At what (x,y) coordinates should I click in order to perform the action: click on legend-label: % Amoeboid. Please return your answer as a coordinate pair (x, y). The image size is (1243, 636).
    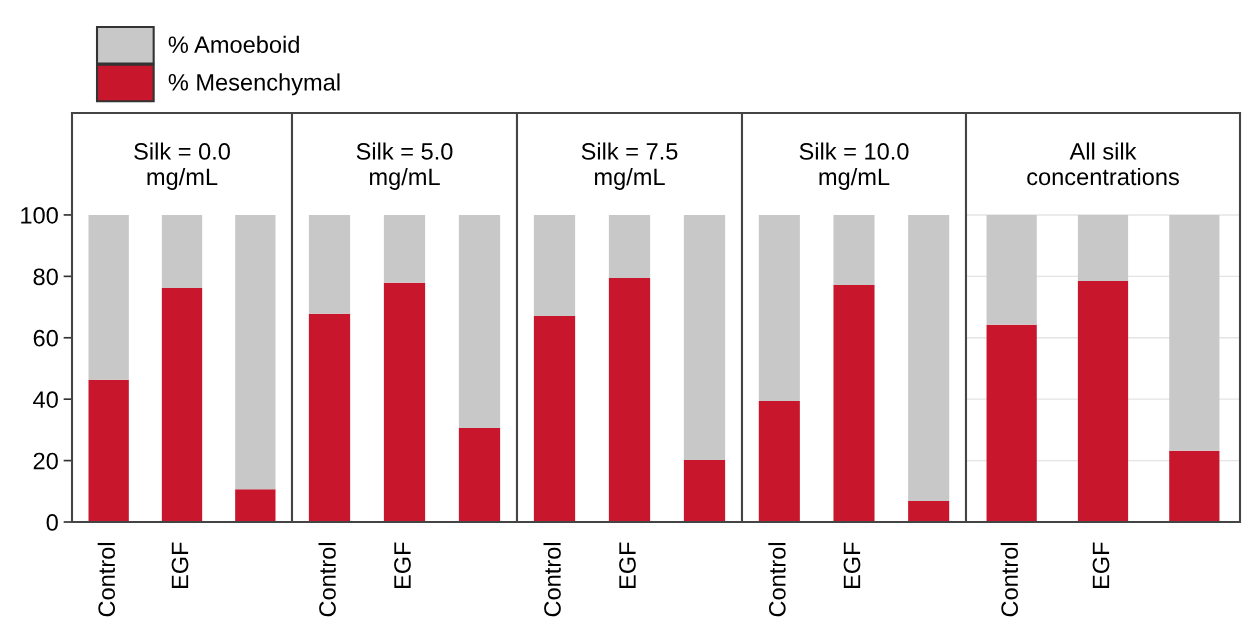
    Looking at the image, I should click on (233, 44).